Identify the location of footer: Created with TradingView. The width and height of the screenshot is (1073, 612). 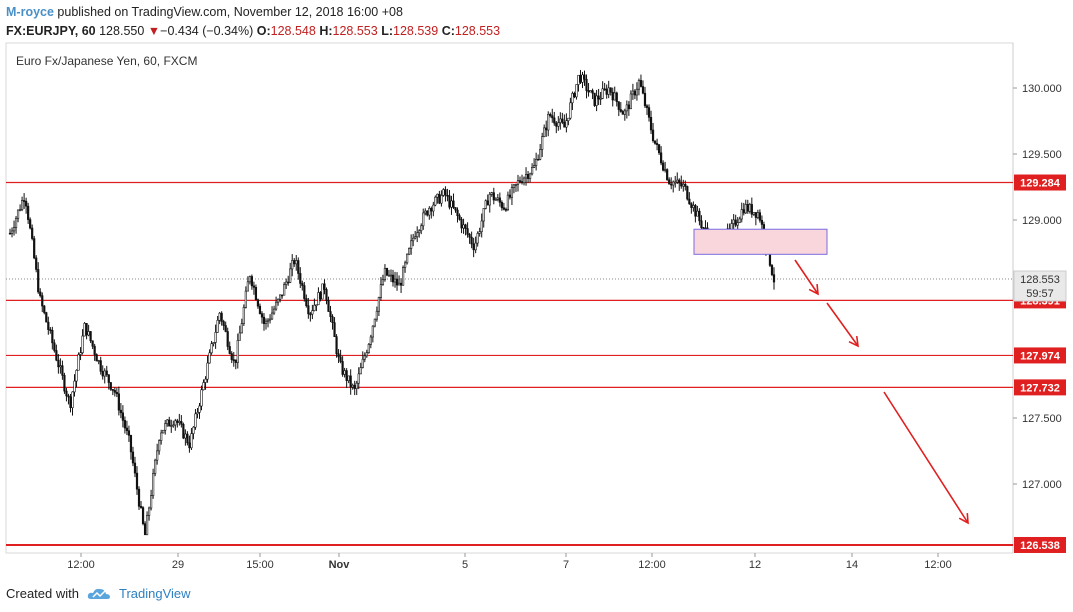
(98, 593).